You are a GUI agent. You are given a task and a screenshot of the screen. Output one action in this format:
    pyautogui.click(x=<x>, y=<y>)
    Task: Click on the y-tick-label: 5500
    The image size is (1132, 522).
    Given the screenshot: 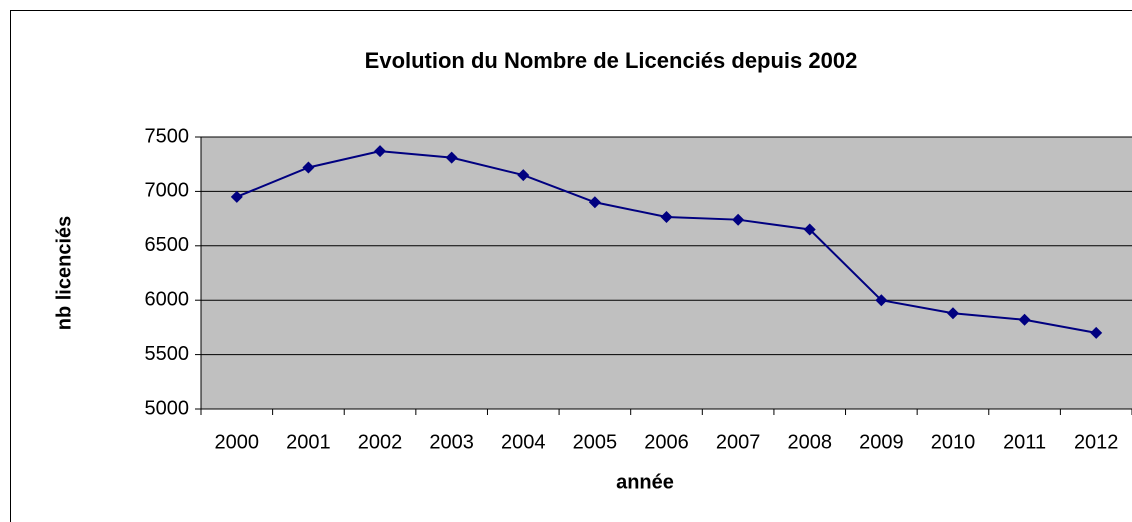 What is the action you would take?
    pyautogui.click(x=167, y=354)
    